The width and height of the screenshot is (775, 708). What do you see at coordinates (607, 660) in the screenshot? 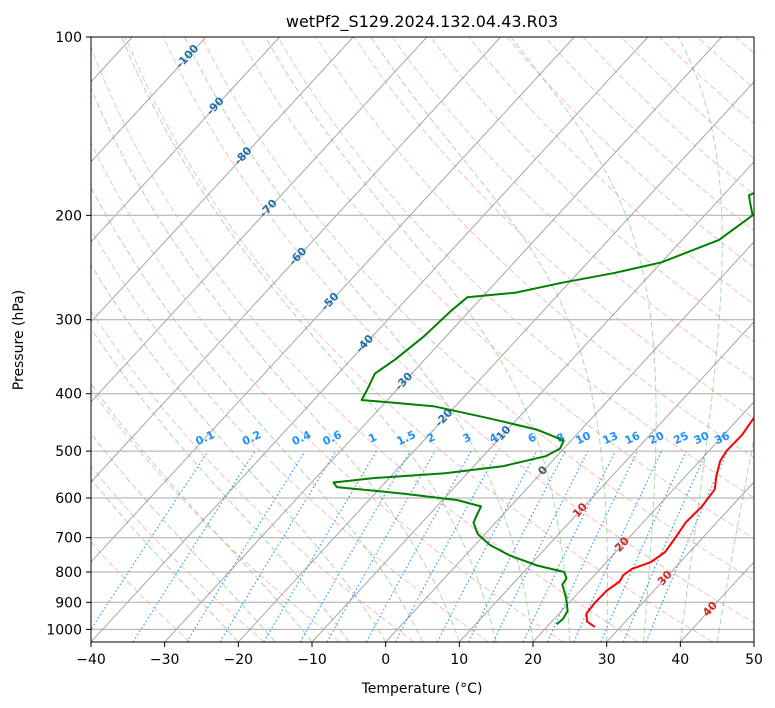
I see `x-tick-label: 30` at bounding box center [607, 660].